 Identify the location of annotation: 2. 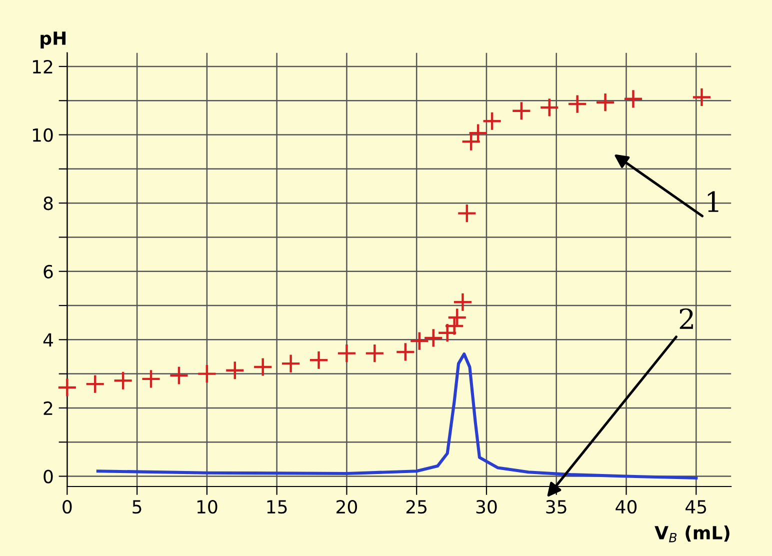
(686, 318).